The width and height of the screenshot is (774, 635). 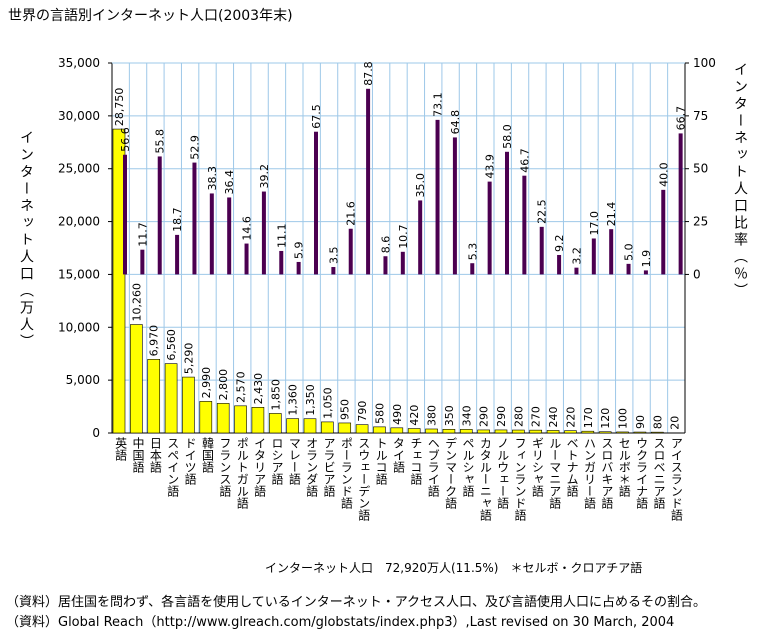 What do you see at coordinates (247, 228) in the screenshot?
I see `value-label: 14.6` at bounding box center [247, 228].